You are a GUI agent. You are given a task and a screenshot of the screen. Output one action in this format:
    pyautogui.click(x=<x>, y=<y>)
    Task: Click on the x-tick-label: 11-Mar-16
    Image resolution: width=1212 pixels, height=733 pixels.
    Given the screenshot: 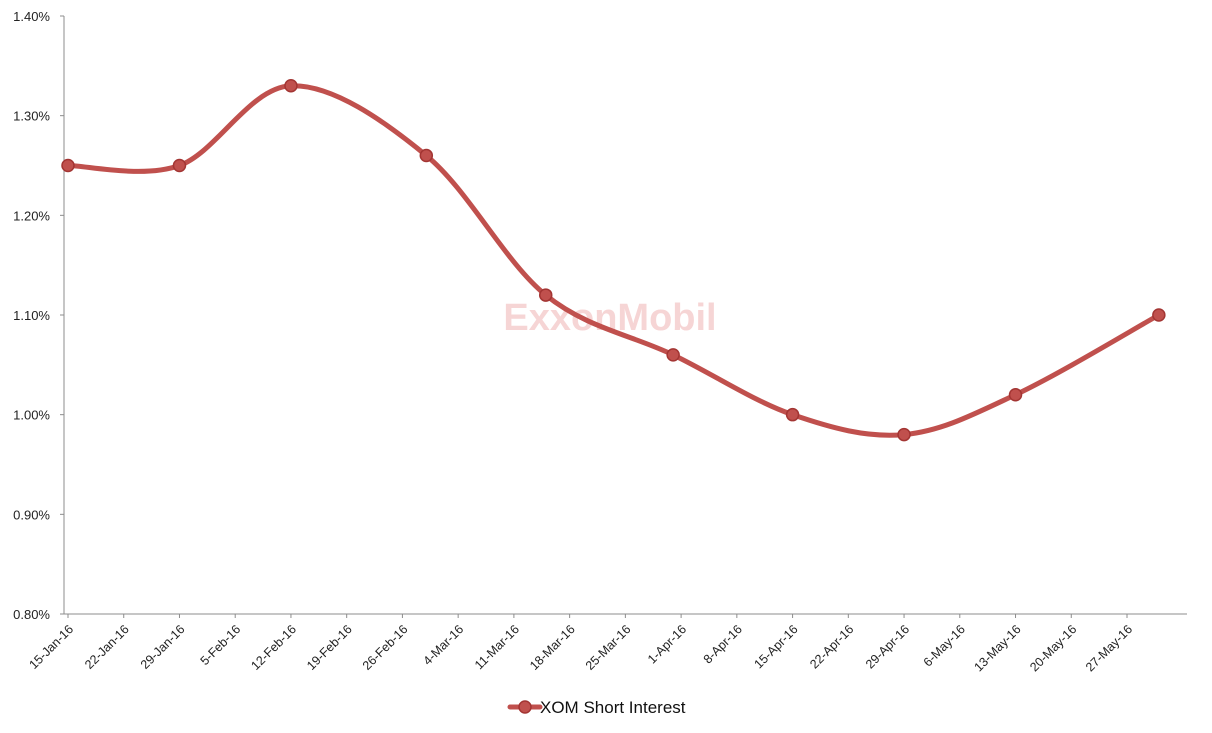 What is the action you would take?
    pyautogui.click(x=497, y=647)
    